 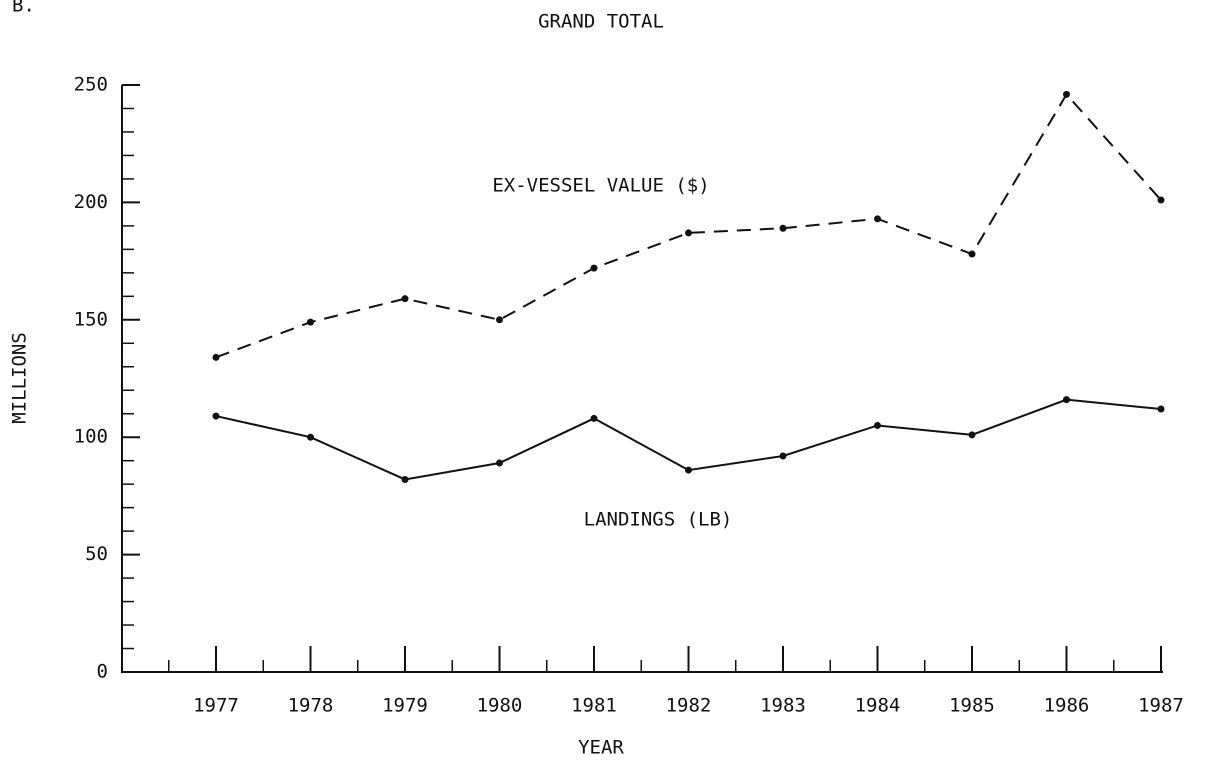 I want to click on y-tick-label: 250, so click(x=91, y=85).